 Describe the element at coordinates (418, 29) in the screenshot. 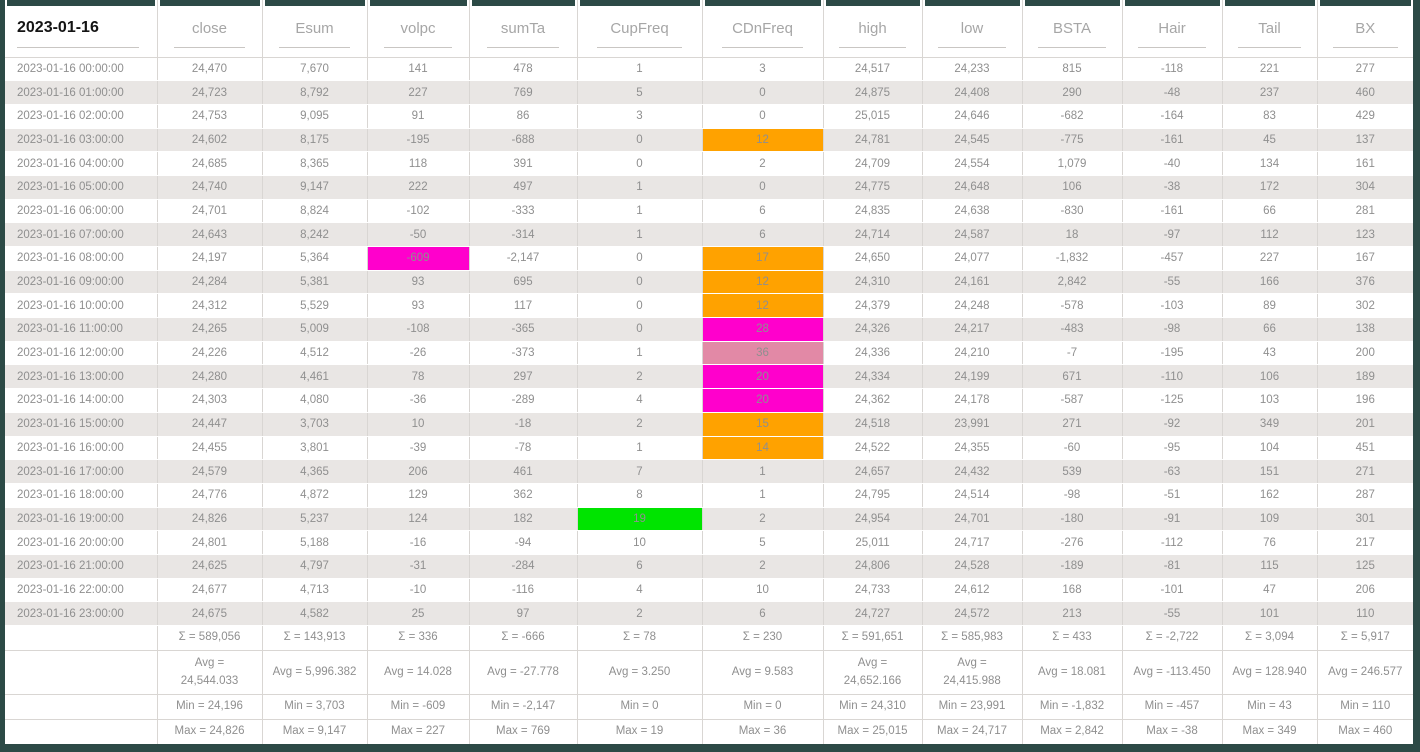

I see `column-header-volpc: volpc` at that location.